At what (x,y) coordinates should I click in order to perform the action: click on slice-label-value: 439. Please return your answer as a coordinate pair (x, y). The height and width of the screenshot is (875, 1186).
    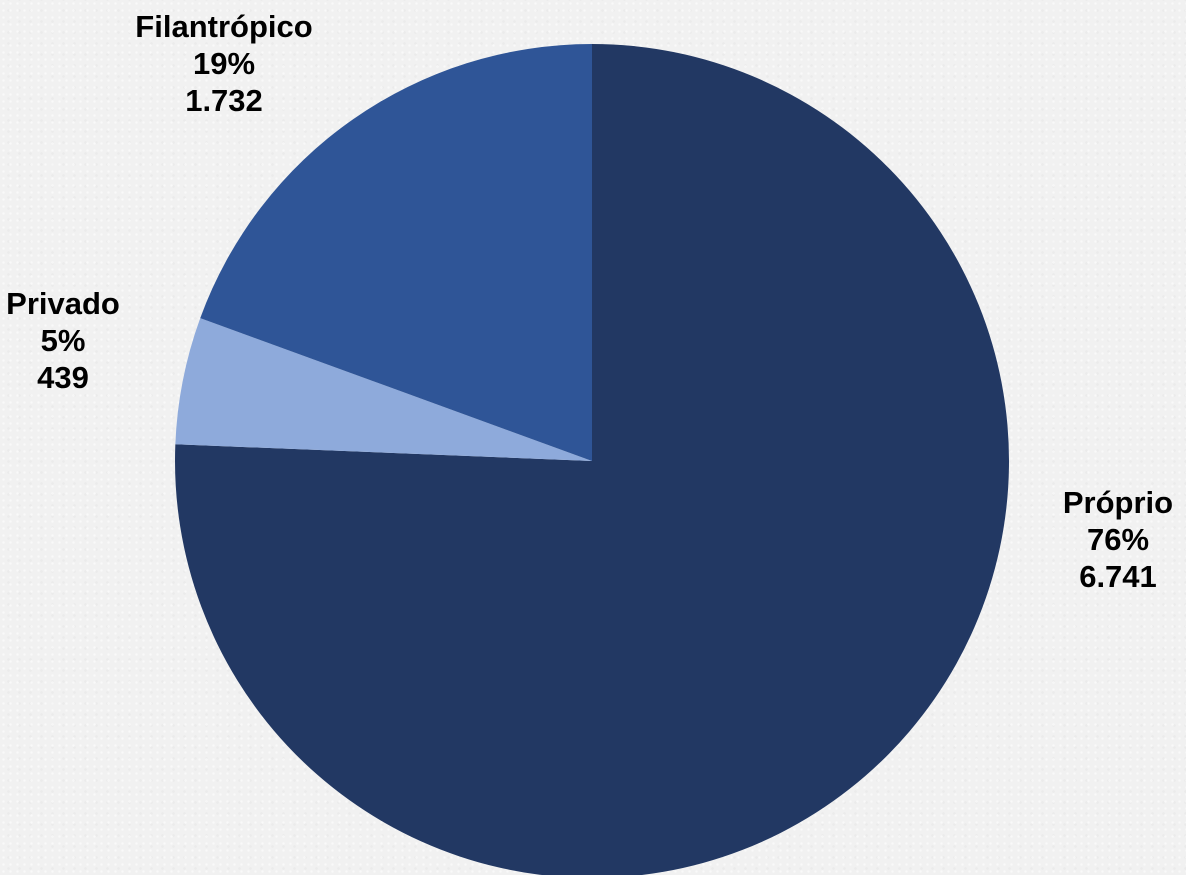
    Looking at the image, I should click on (63, 377).